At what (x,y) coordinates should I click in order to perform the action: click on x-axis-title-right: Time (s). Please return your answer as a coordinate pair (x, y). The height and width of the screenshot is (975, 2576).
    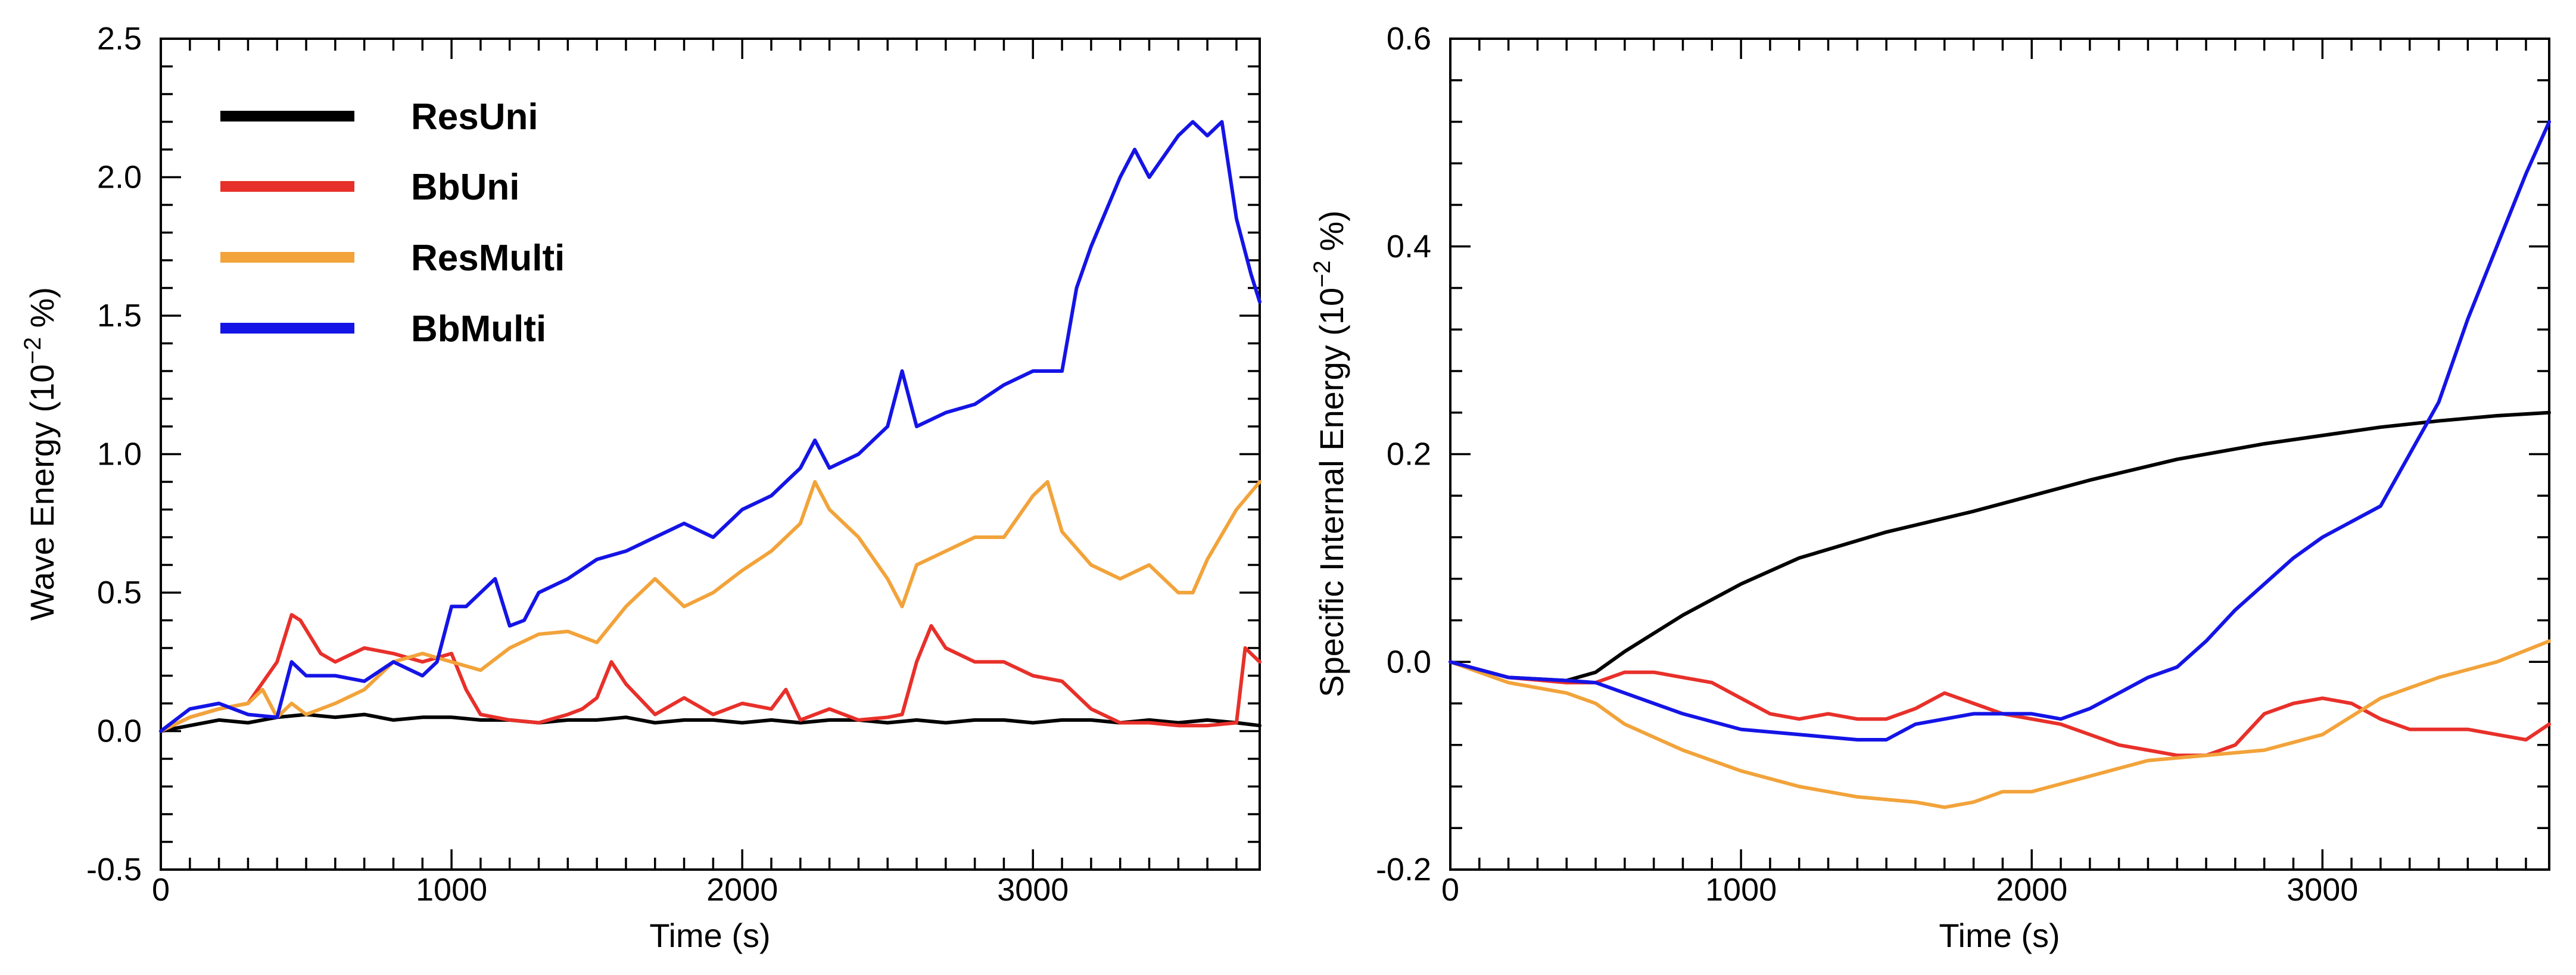
    Looking at the image, I should click on (1999, 935).